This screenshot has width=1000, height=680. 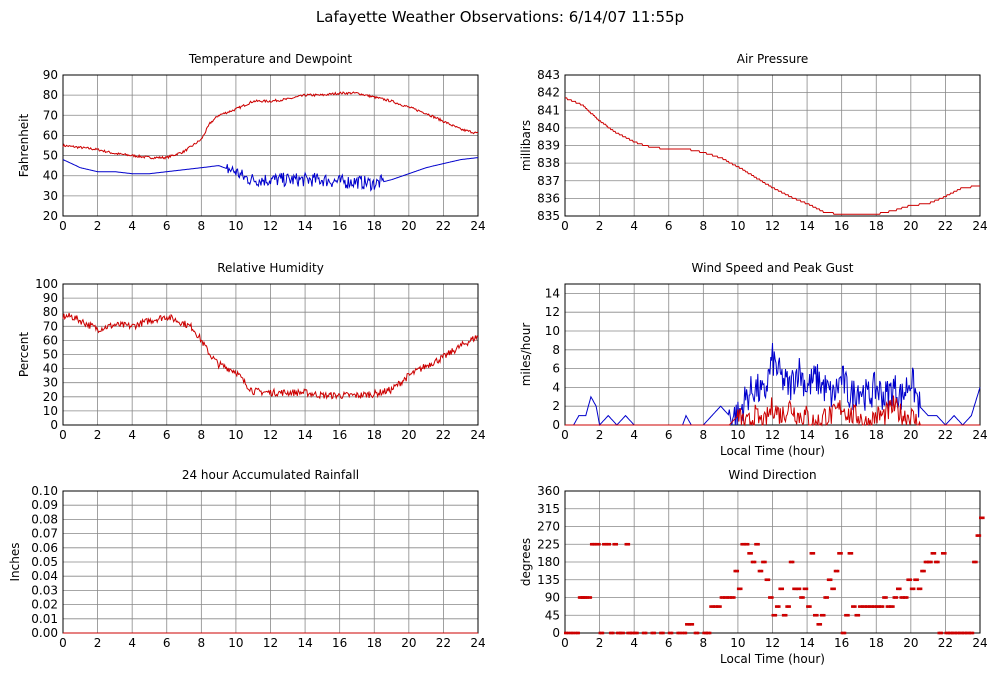 What do you see at coordinates (552, 615) in the screenshot?
I see `y-tick-label: 45` at bounding box center [552, 615].